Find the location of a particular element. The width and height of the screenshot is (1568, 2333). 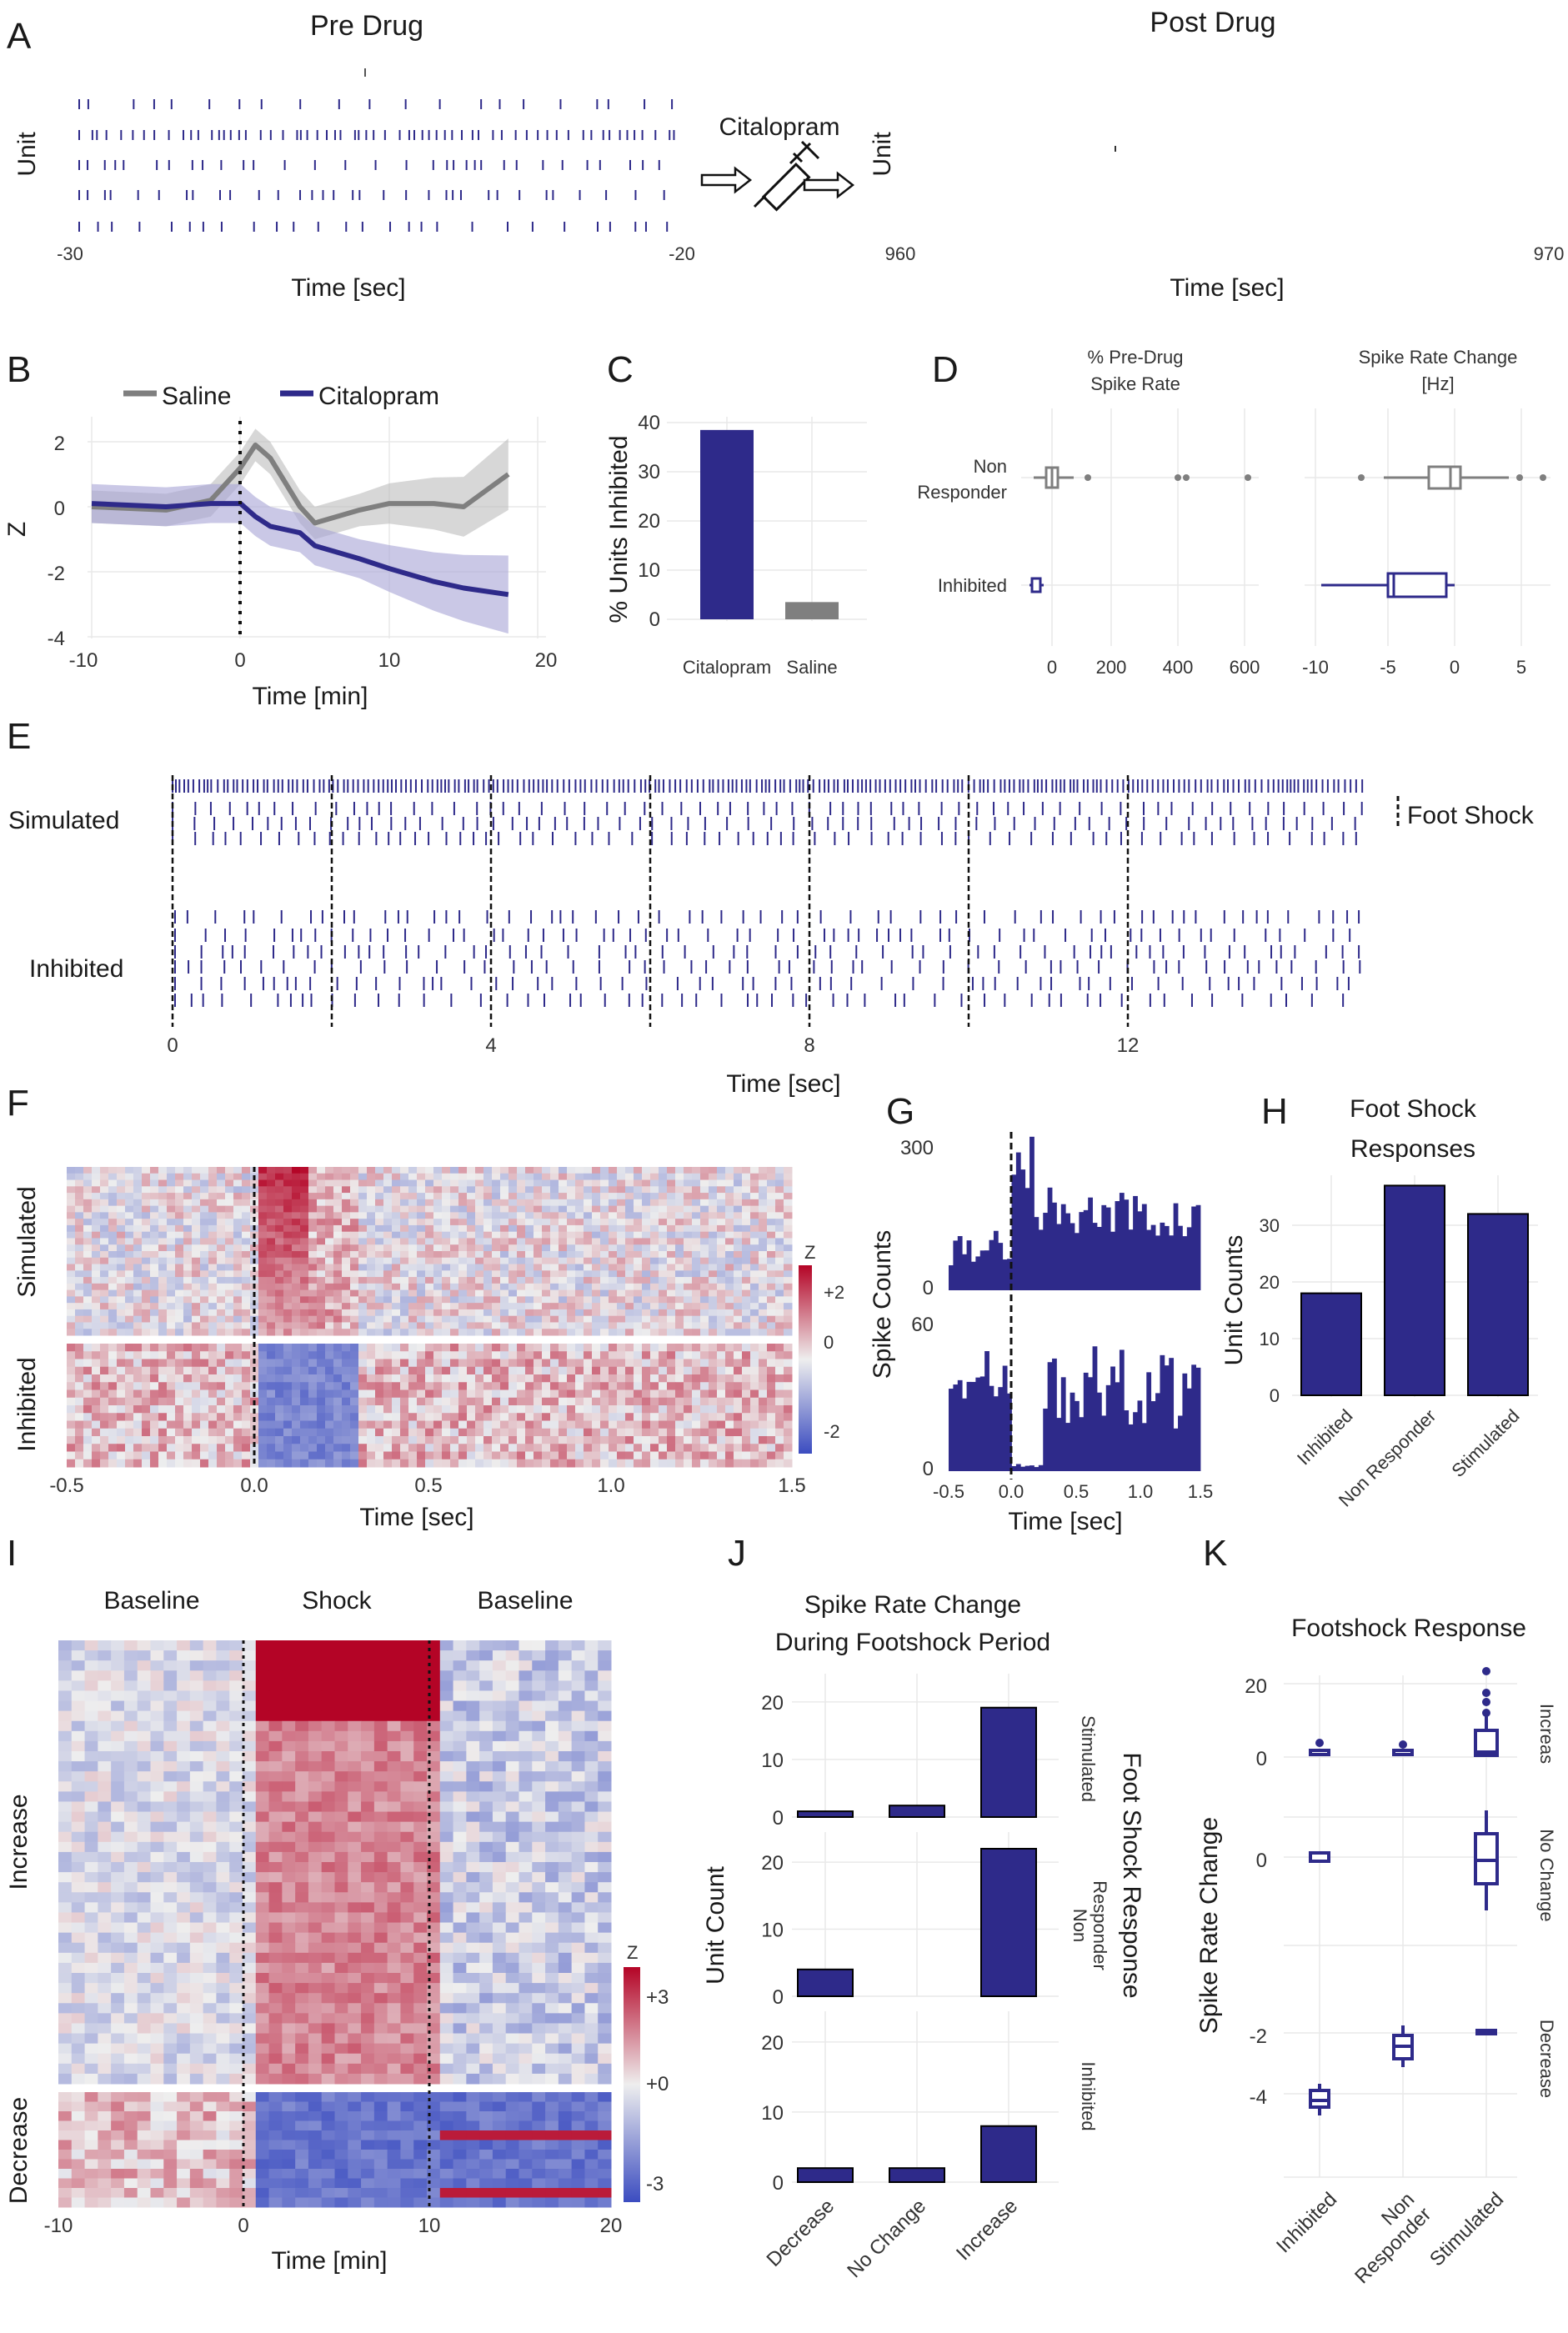

x-axis-label: Time [sec] is located at coordinates (1227, 288).